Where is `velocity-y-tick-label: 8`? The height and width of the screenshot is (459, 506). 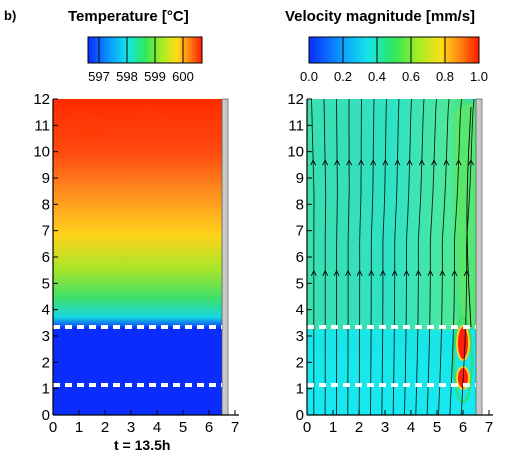 velocity-y-tick-label: 8 is located at coordinates (300, 204).